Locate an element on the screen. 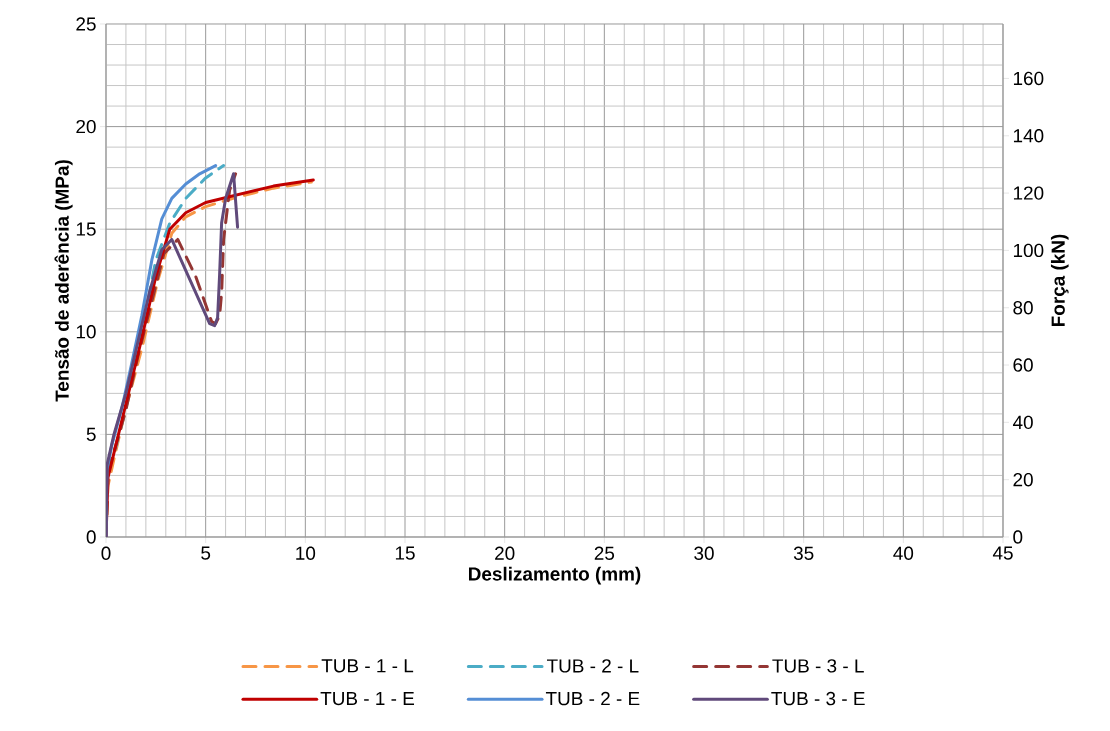 The width and height of the screenshot is (1110, 731). y2-tick-label: 160 is located at coordinates (1028, 78).